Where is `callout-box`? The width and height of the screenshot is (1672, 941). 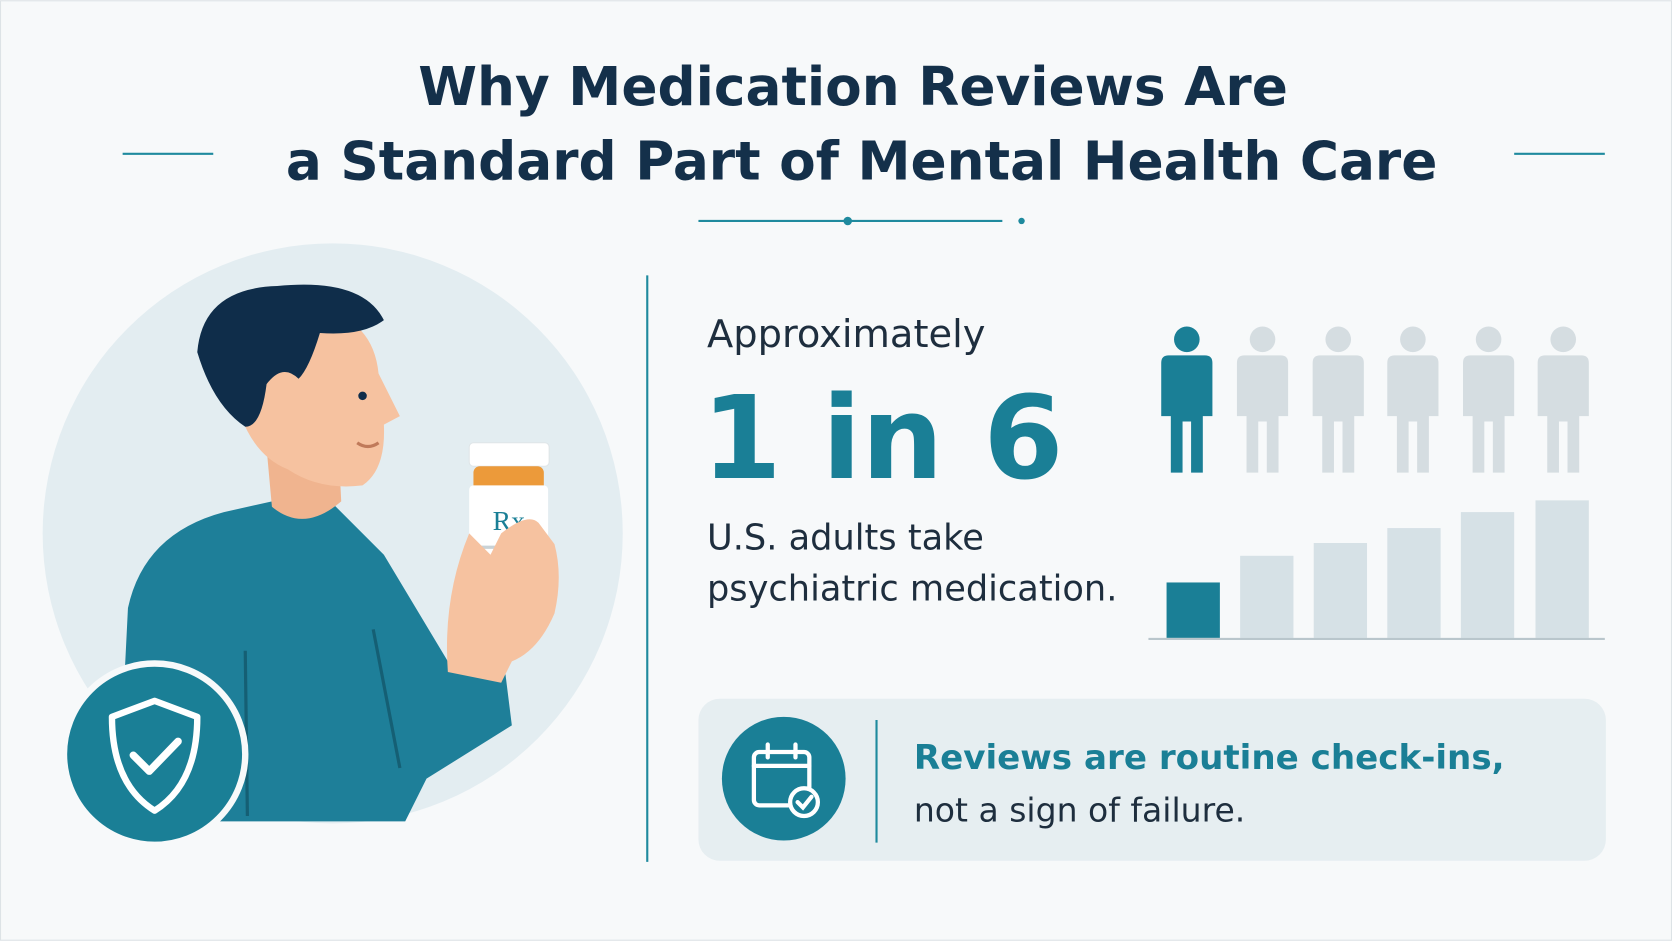 callout-box is located at coordinates (1152, 779).